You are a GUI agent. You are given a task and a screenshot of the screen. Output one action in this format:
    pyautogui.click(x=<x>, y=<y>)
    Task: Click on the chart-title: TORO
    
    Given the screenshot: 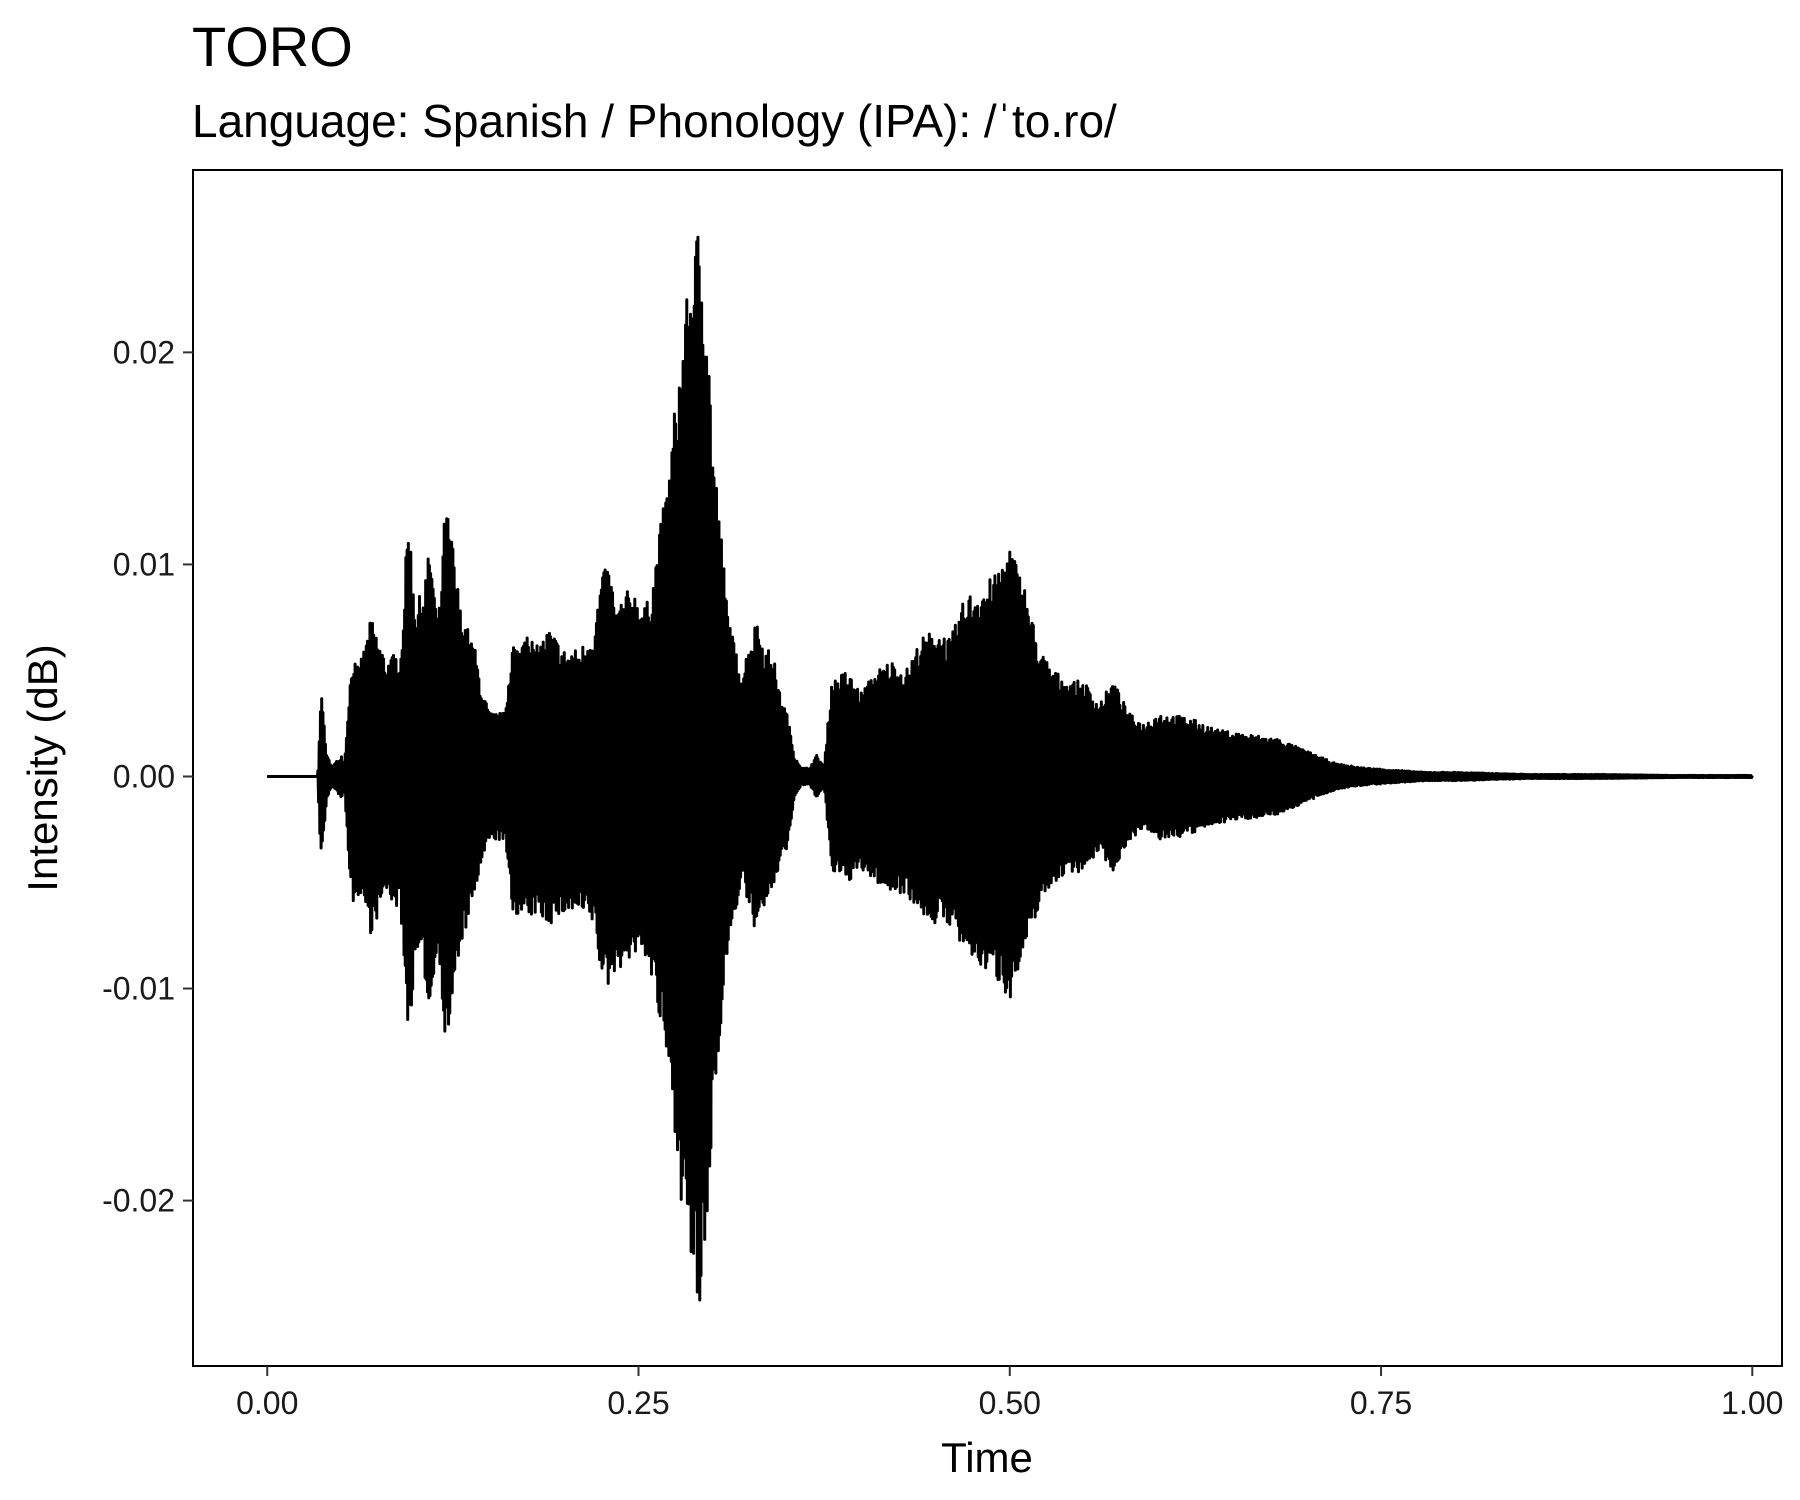 What is the action you would take?
    pyautogui.click(x=272, y=46)
    